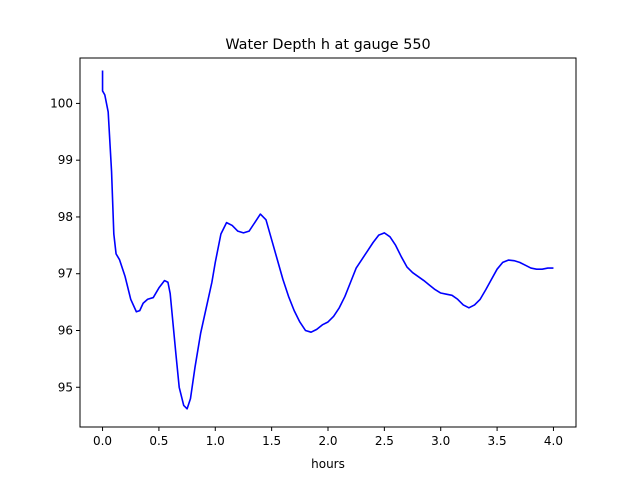 The image size is (640, 480). I want to click on x-tick-label: 1.0, so click(215, 441).